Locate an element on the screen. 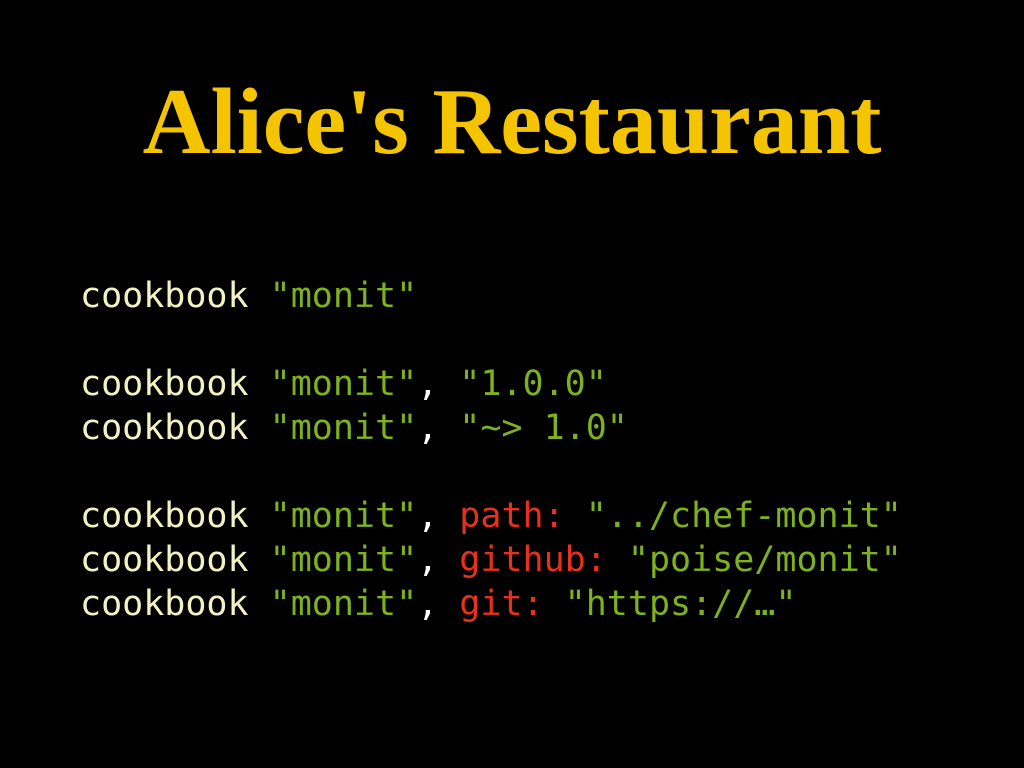 This screenshot has height=768, width=1024. slide-title: Alice's Restaurant is located at coordinates (512, 122).